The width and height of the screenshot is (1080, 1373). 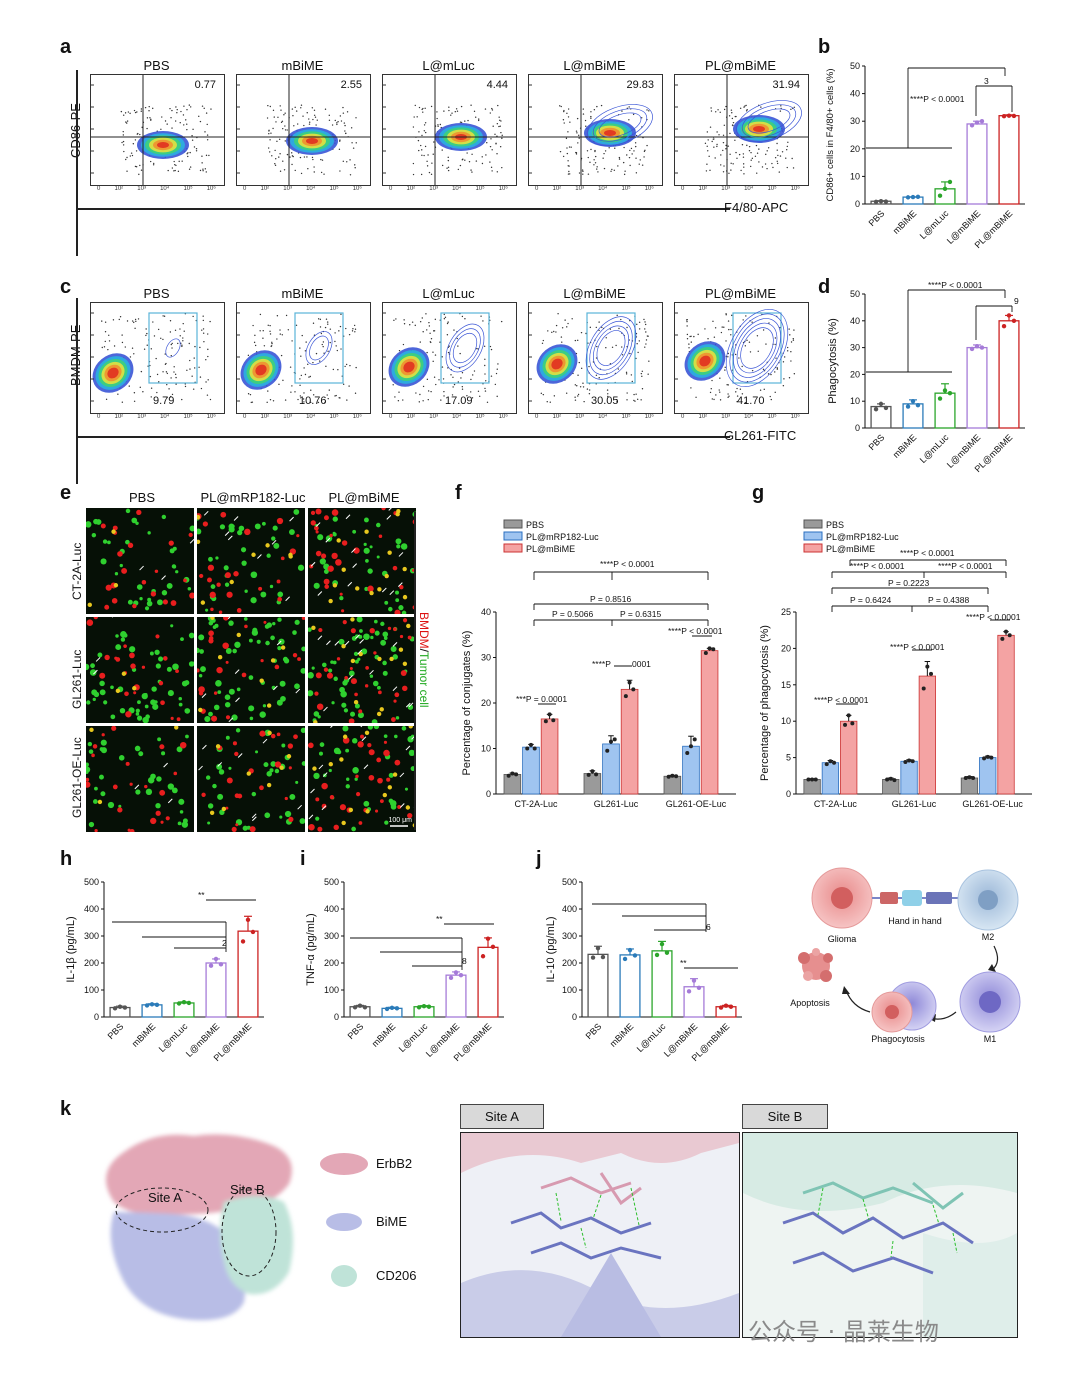 What do you see at coordinates (91, 936) in the screenshot?
I see `y-tick-label: 300` at bounding box center [91, 936].